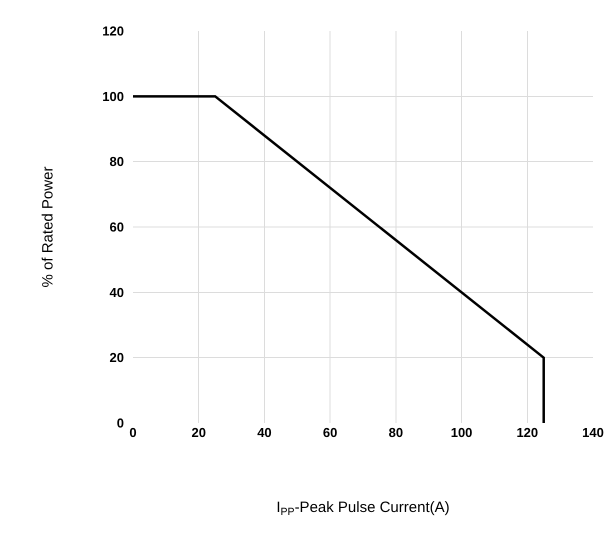  What do you see at coordinates (113, 96) in the screenshot?
I see `y-tick-label: 100` at bounding box center [113, 96].